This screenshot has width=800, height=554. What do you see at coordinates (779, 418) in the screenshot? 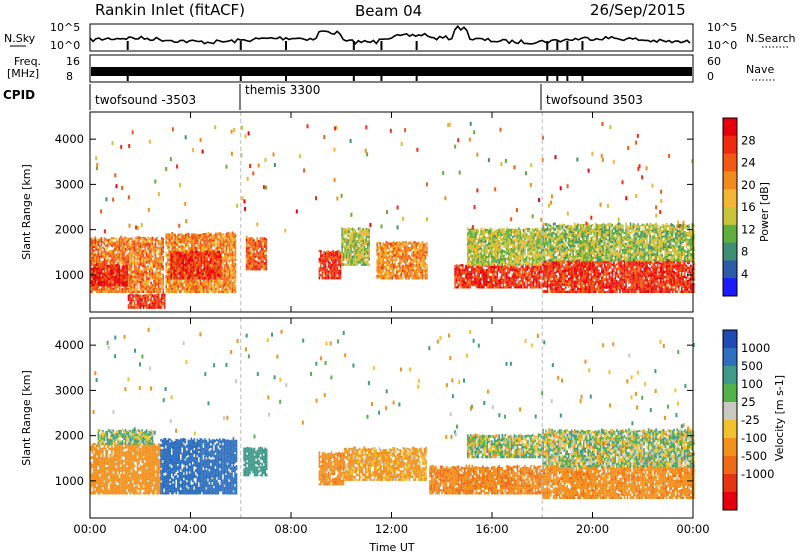
I see `velocity-colorbar-label: Velocity [m s-1]` at bounding box center [779, 418].